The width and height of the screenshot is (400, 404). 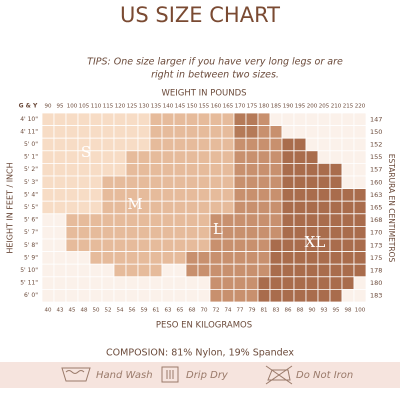 I want to click on cm-label: 180, so click(x=376, y=283).